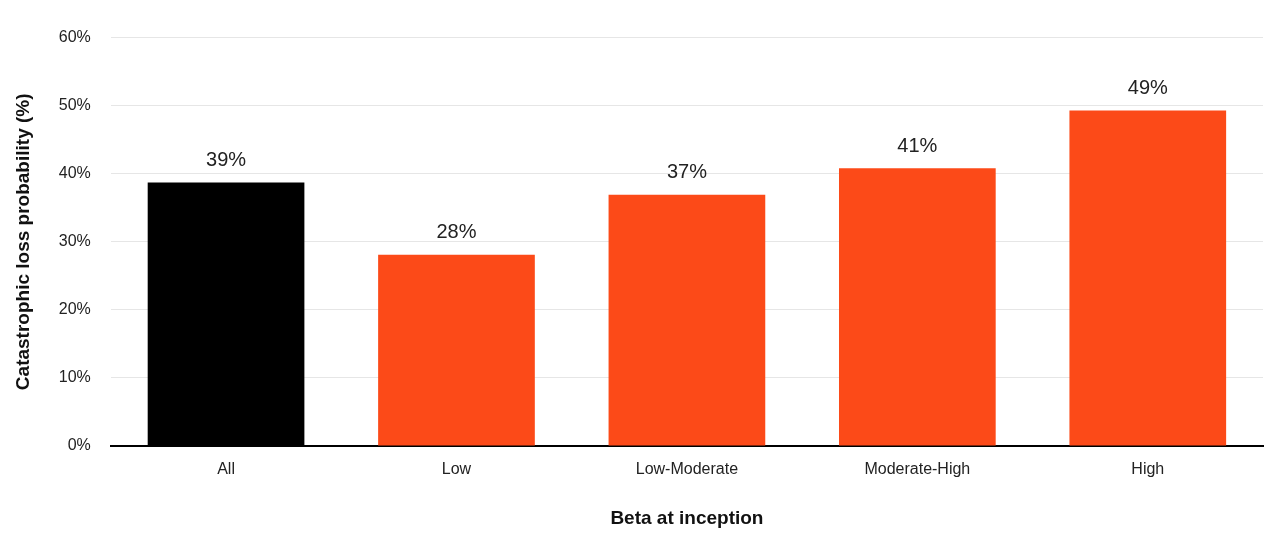 This screenshot has height=542, width=1281. I want to click on data-label: 28%, so click(456, 231).